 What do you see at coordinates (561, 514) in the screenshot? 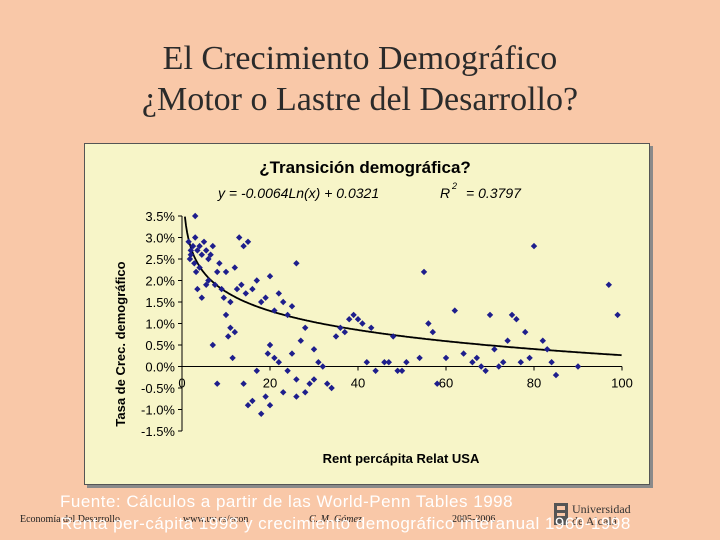
I see `university-logo` at bounding box center [561, 514].